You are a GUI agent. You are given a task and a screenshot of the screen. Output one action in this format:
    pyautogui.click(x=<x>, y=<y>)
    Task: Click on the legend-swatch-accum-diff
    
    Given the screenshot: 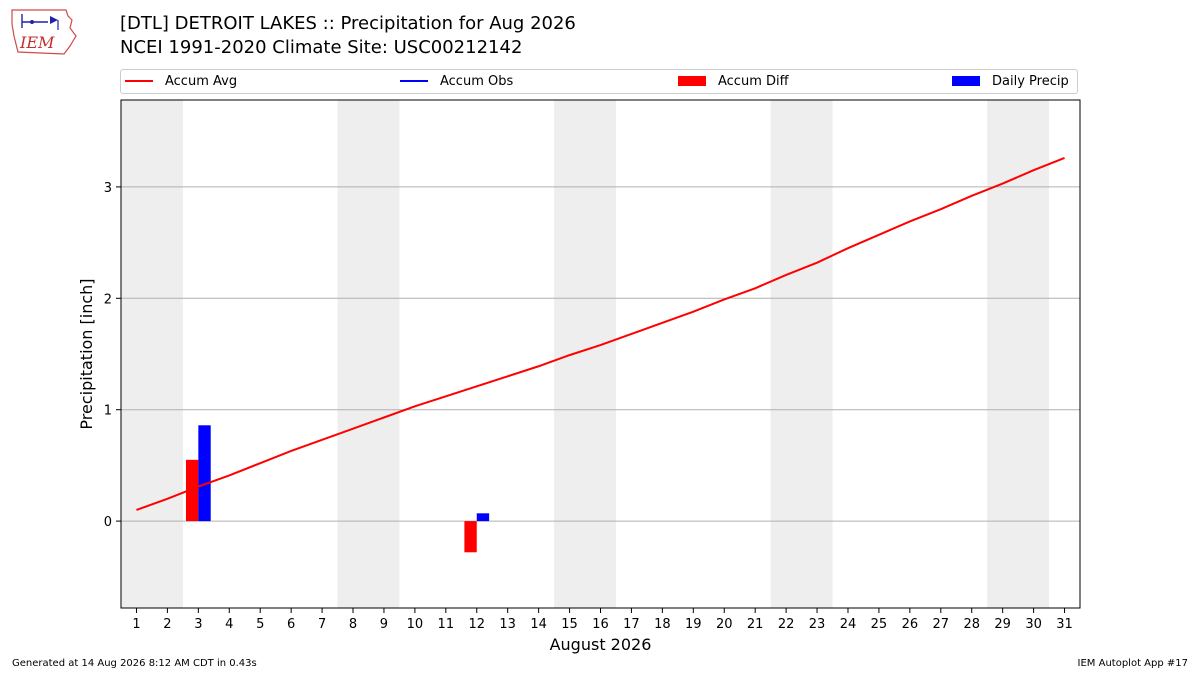 What is the action you would take?
    pyautogui.click(x=692, y=80)
    